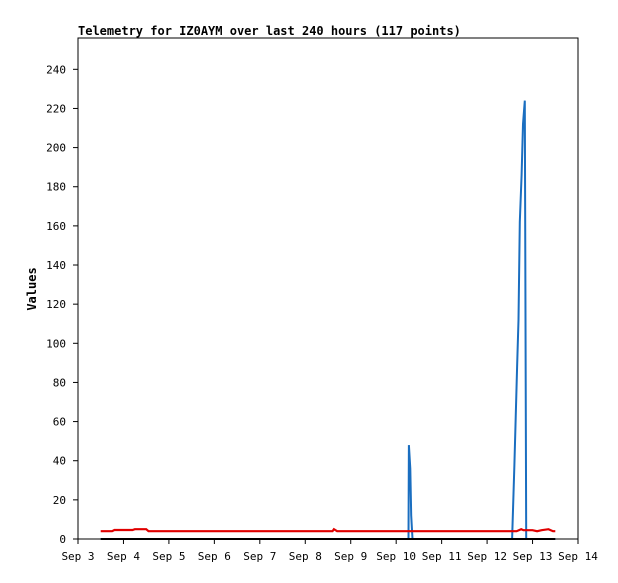 The height and width of the screenshot is (583, 618). What do you see at coordinates (442, 556) in the screenshot?
I see `x-tick-label: Sep 11` at bounding box center [442, 556].